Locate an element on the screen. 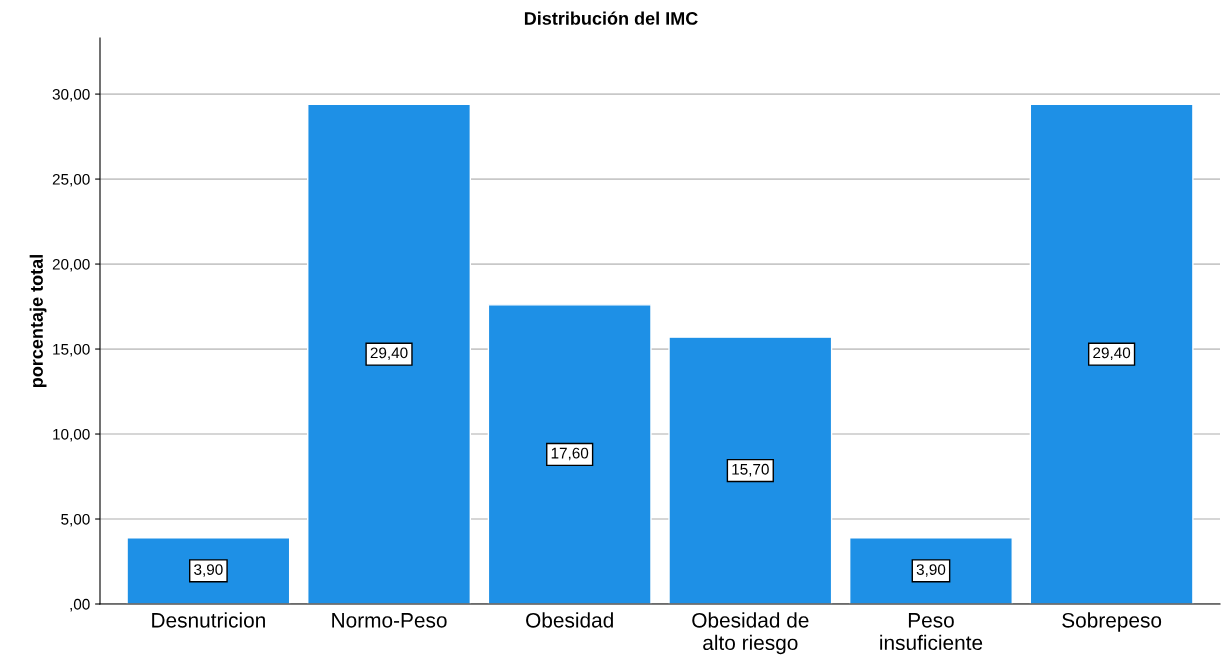  data-label: 17,60 is located at coordinates (570, 454).